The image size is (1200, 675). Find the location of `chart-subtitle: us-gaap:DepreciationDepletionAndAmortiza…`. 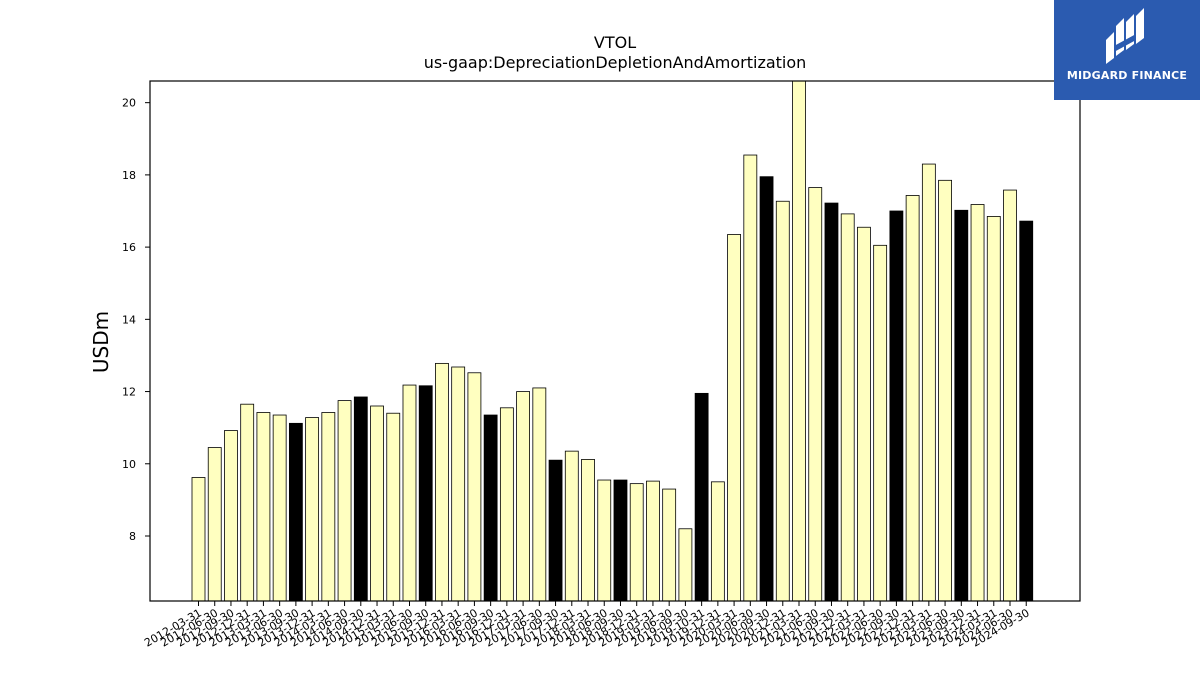

chart-subtitle: us-gaap:DepreciationDepletionAndAmortiza… is located at coordinates (615, 62).